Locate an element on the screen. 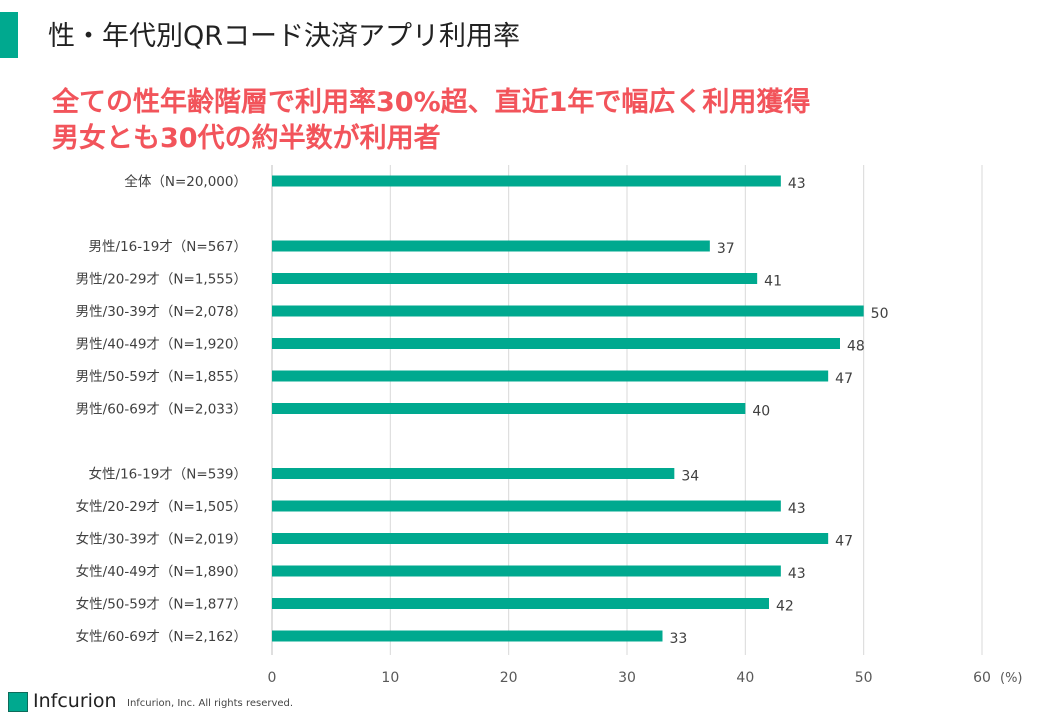 This screenshot has width=1040, height=720. brand-name: Infcurion is located at coordinates (75, 701).